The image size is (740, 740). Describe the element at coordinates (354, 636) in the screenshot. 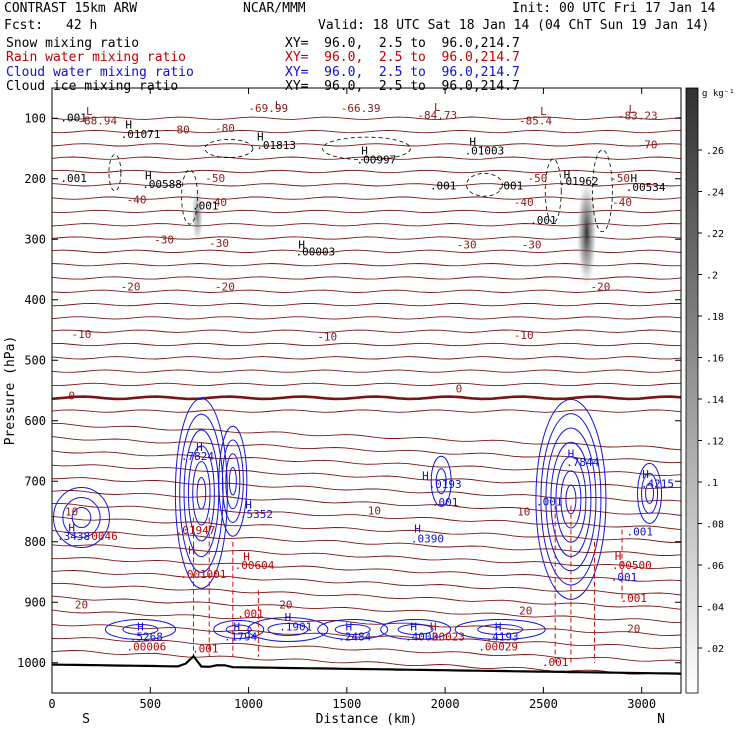

I see `max-label: .2484` at that location.